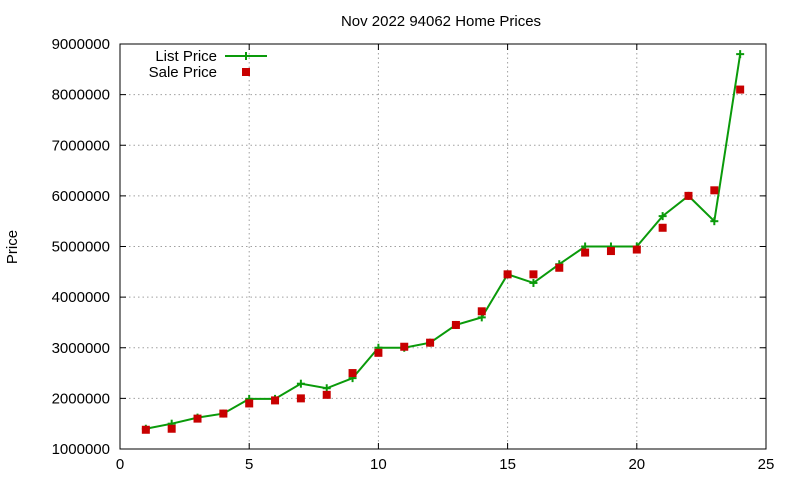  I want to click on legend-square, so click(246, 72).